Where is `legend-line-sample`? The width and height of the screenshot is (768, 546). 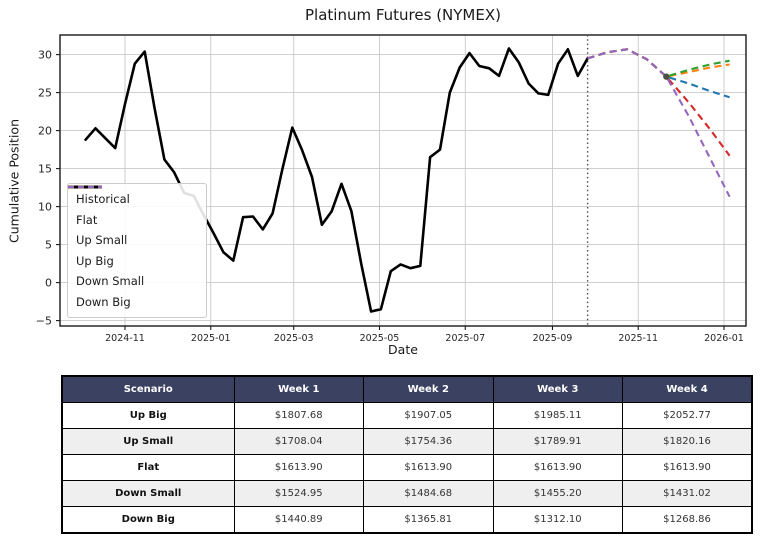 legend-line-sample is located at coordinates (85, 187).